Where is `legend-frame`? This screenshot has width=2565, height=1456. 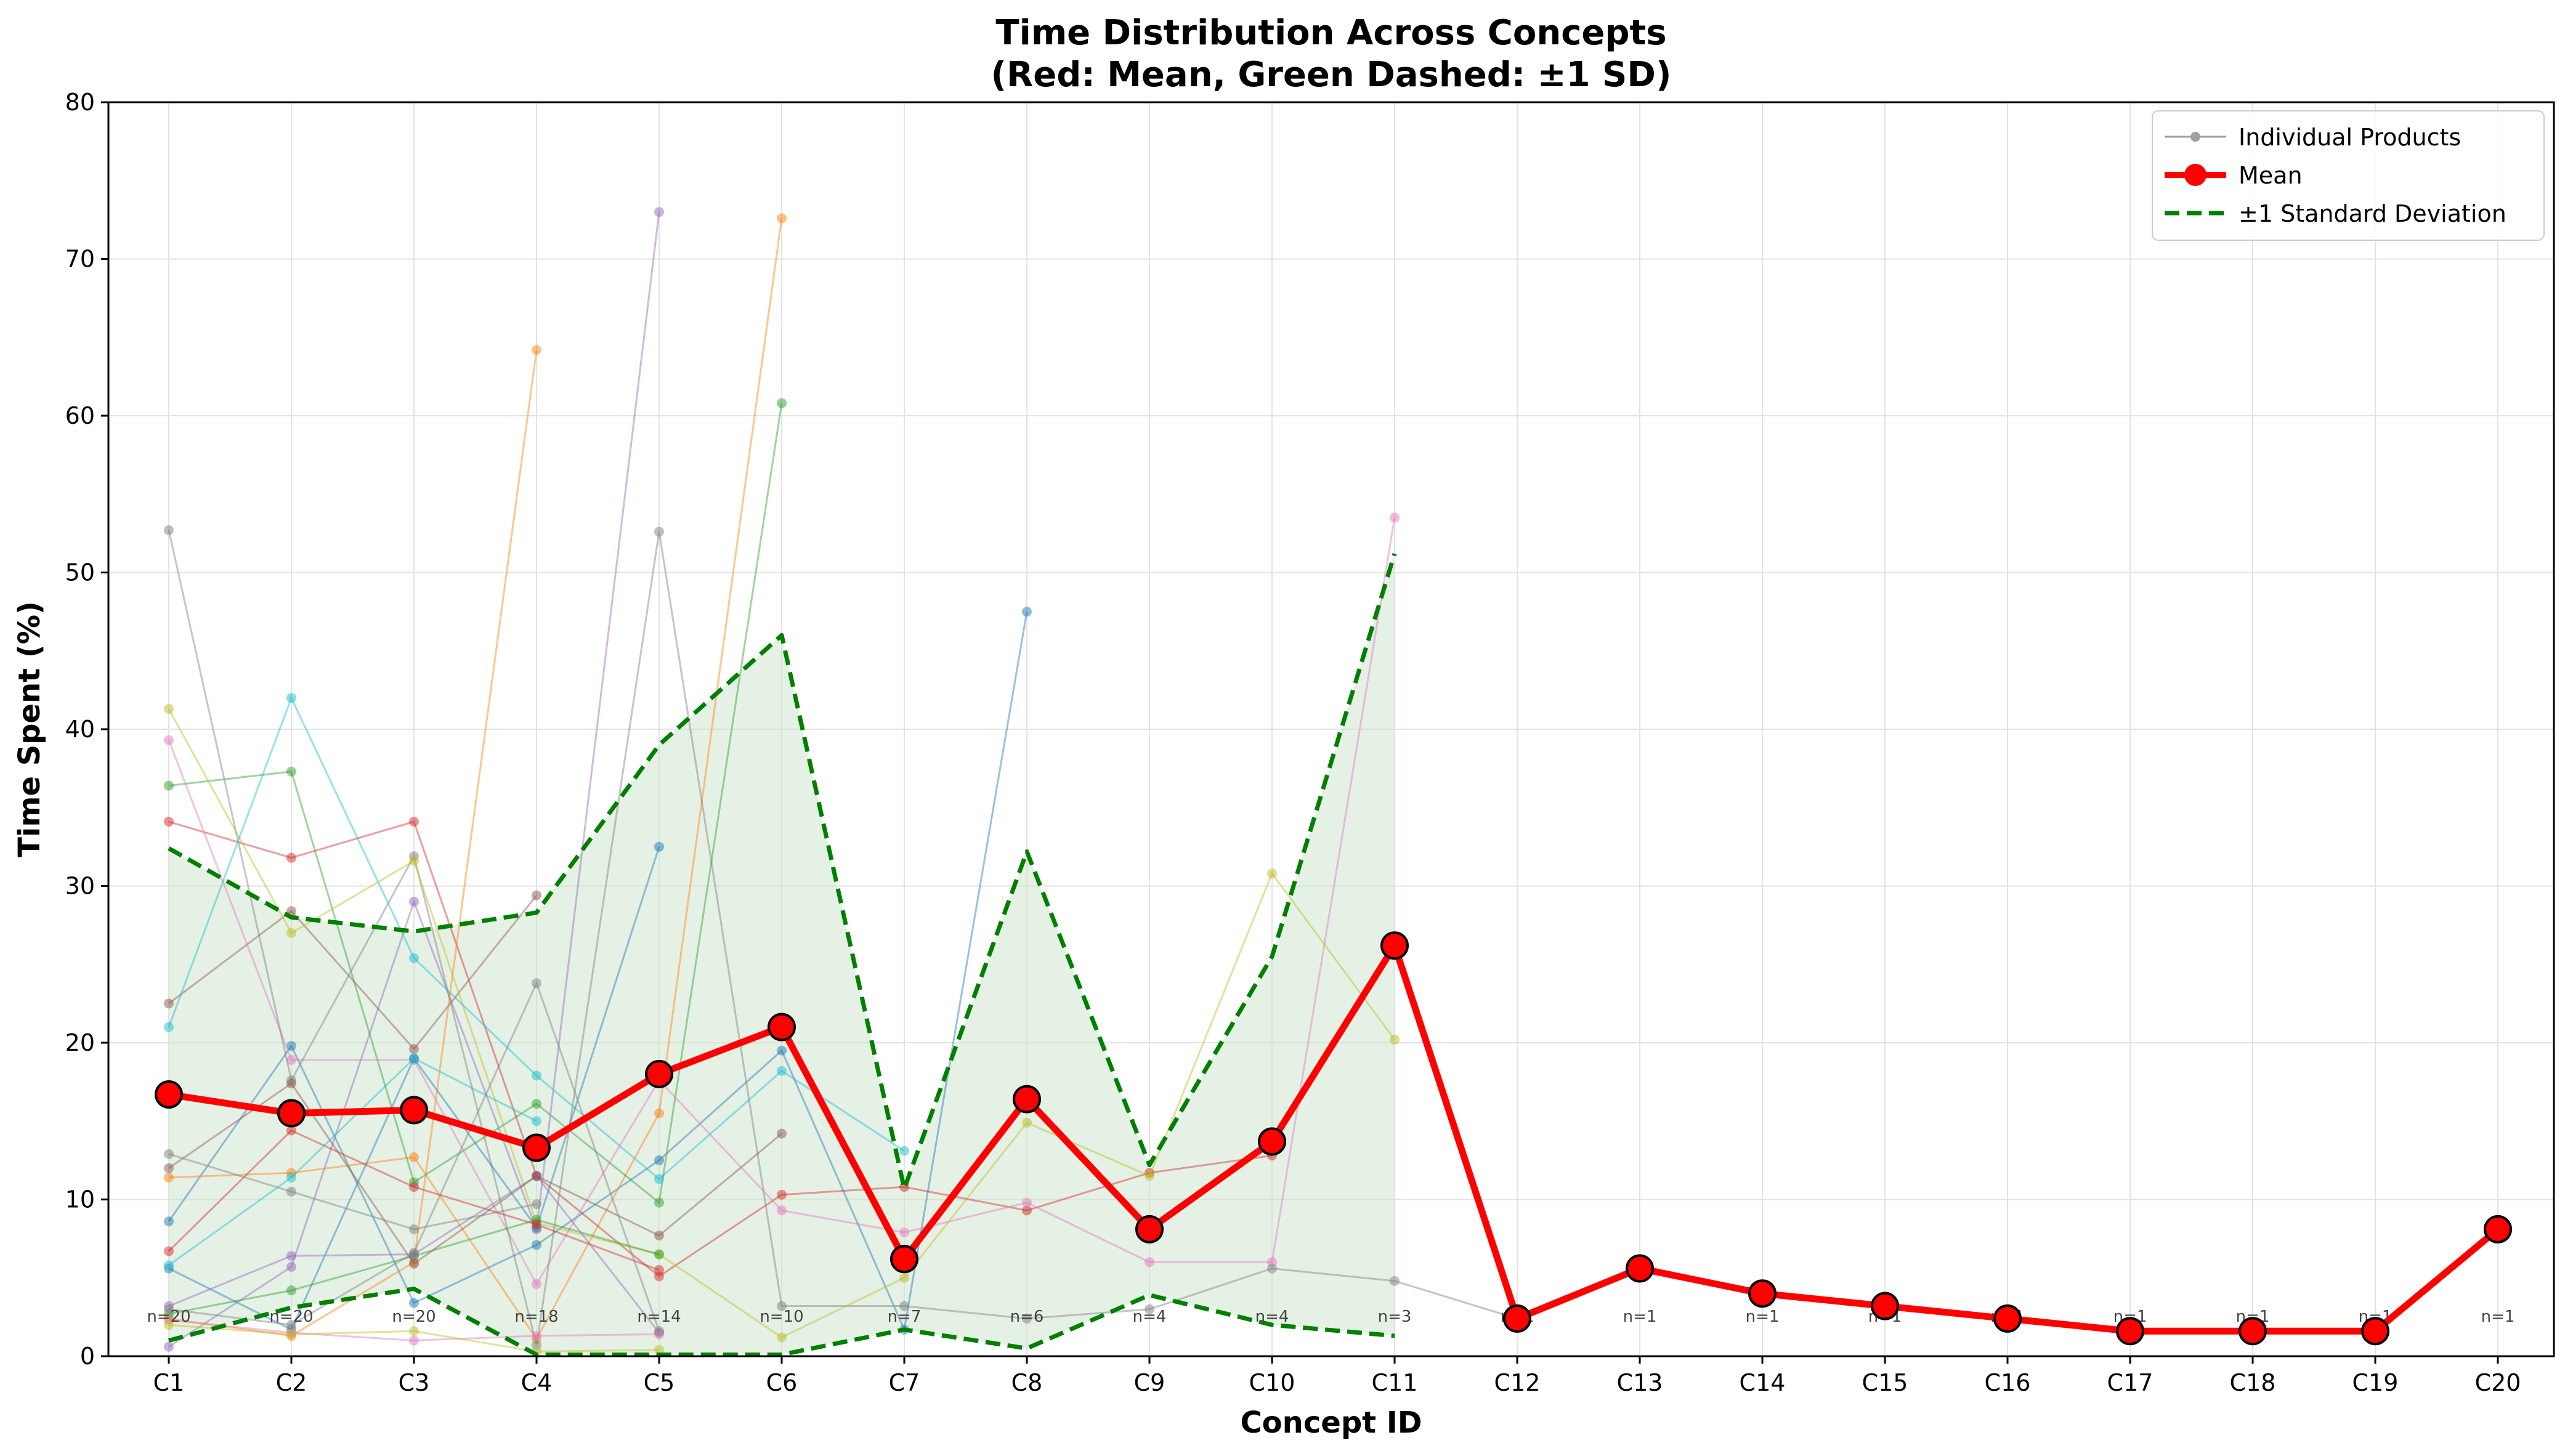
legend-frame is located at coordinates (2348, 175).